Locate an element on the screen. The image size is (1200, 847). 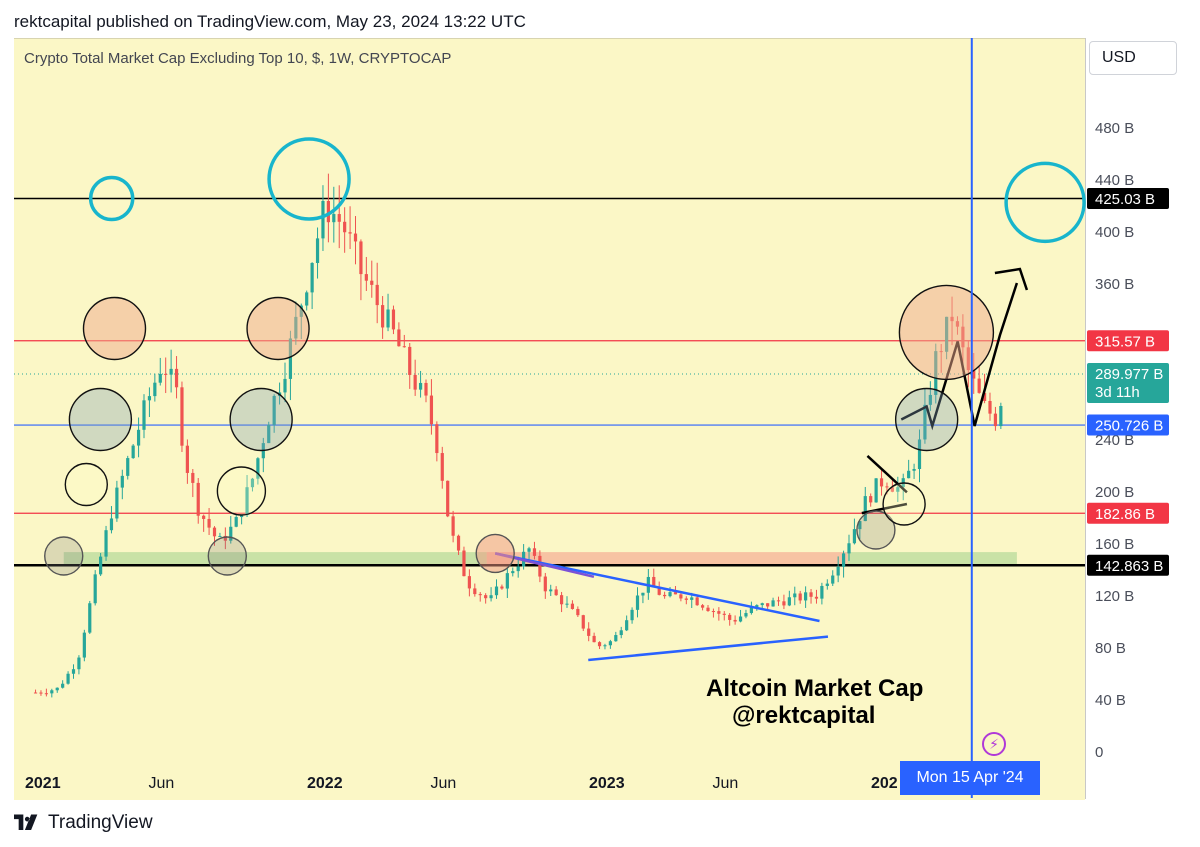
tradingview-logo-icon is located at coordinates (26, 822).